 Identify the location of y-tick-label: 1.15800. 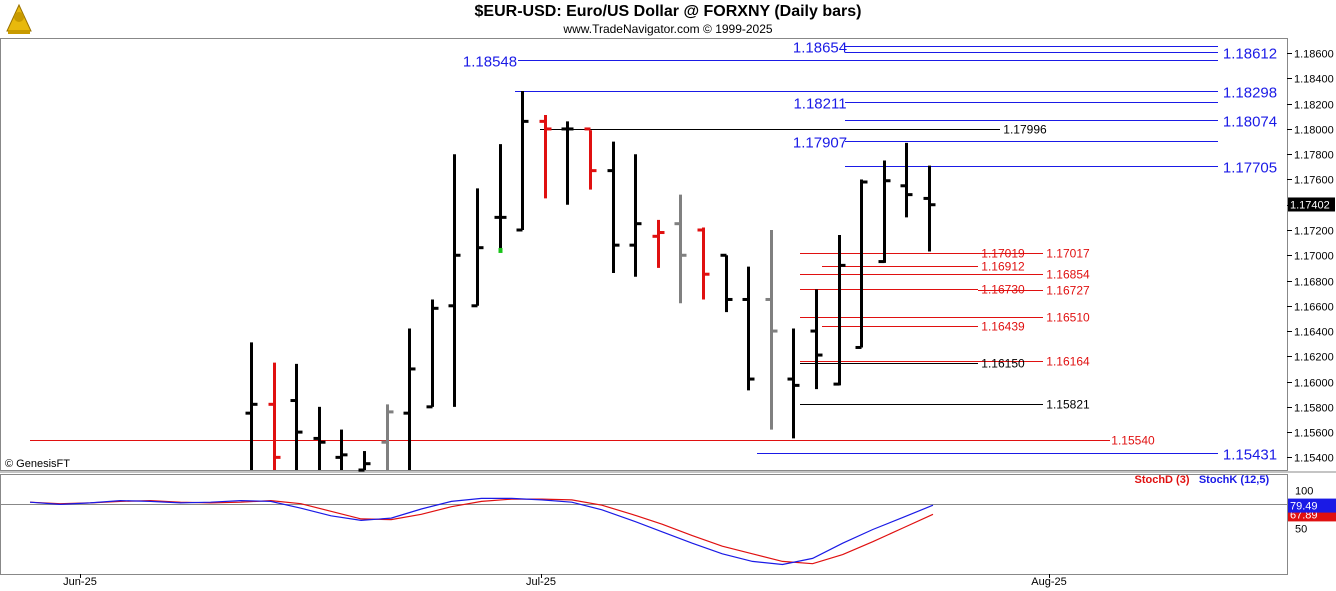
(1314, 409).